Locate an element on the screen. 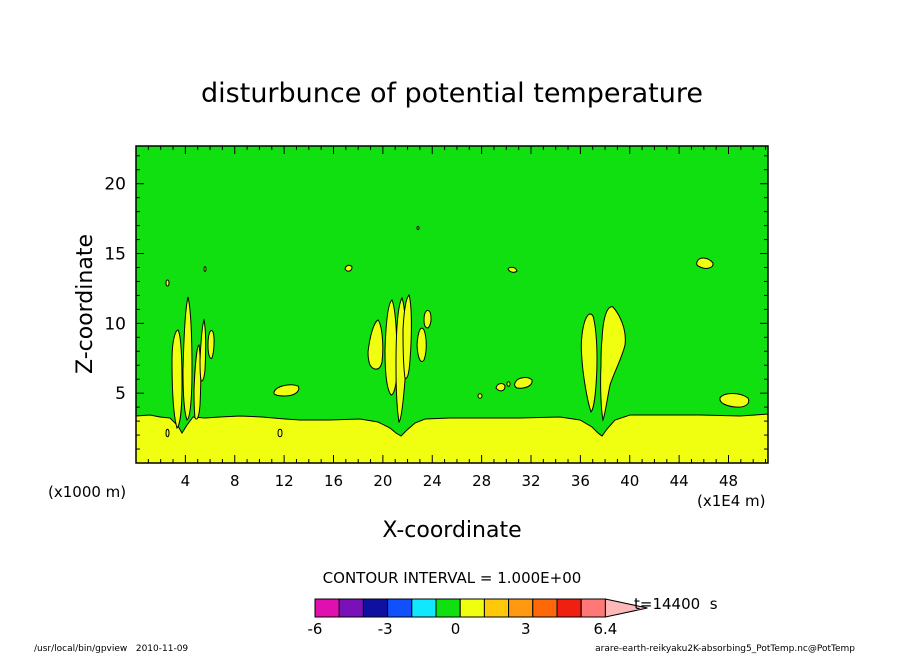  contour-interval: CONTOUR INTERVAL = 1.000E+00 is located at coordinates (452, 578).